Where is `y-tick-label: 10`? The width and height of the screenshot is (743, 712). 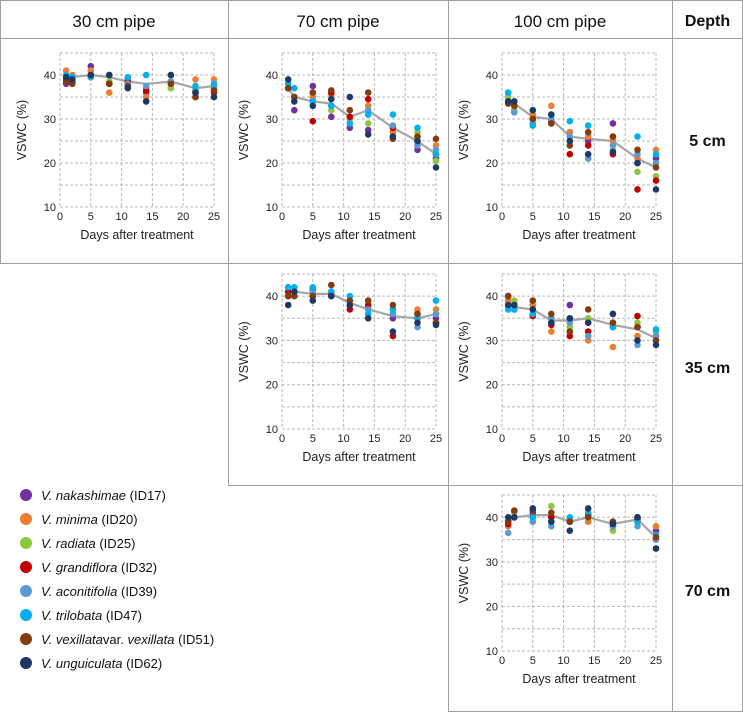
y-tick-label: 10 is located at coordinates (272, 208).